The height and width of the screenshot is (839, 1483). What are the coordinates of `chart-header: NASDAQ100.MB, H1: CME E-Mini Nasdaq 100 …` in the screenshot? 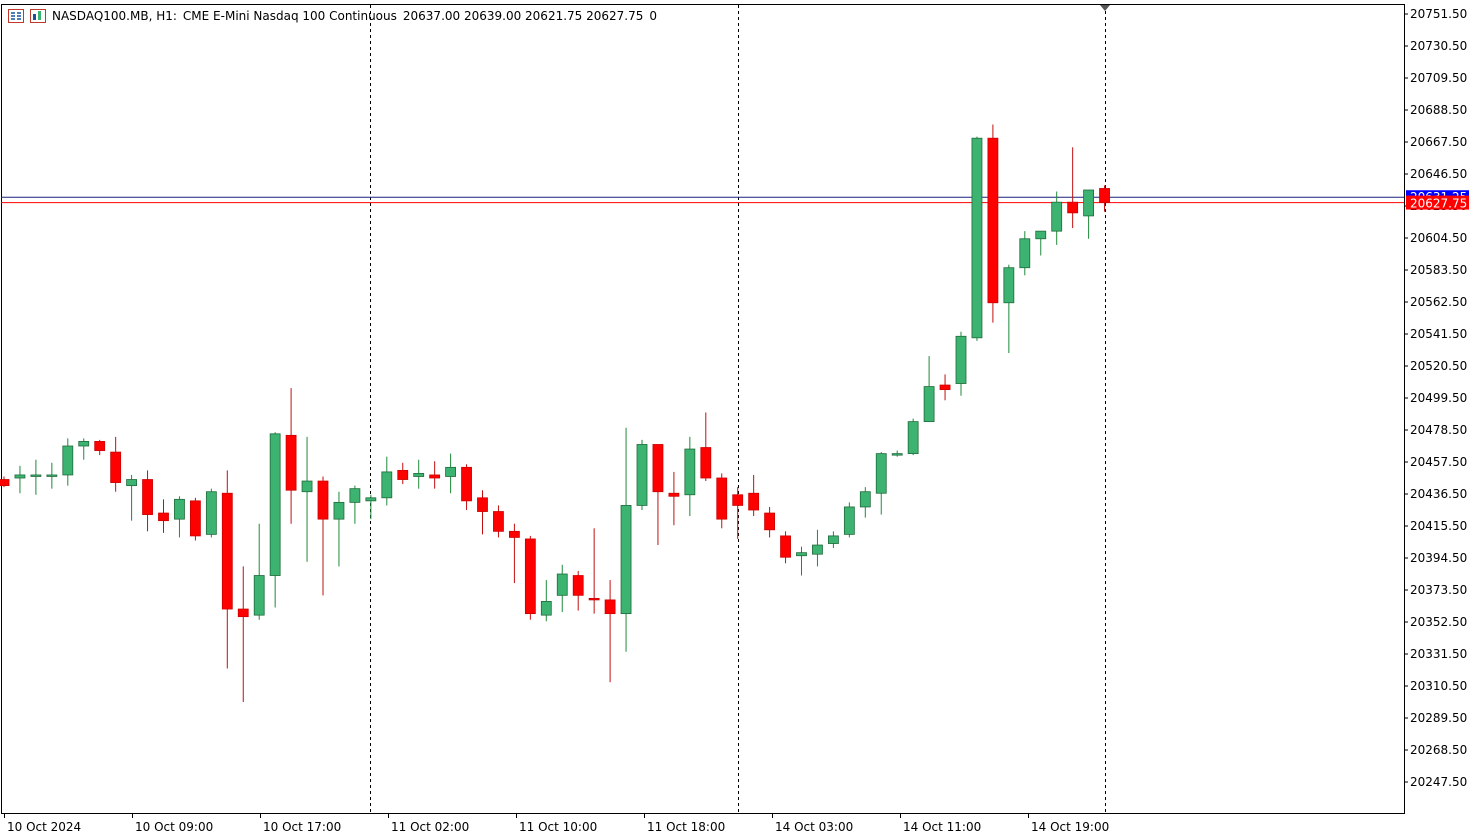 It's located at (332, 16).